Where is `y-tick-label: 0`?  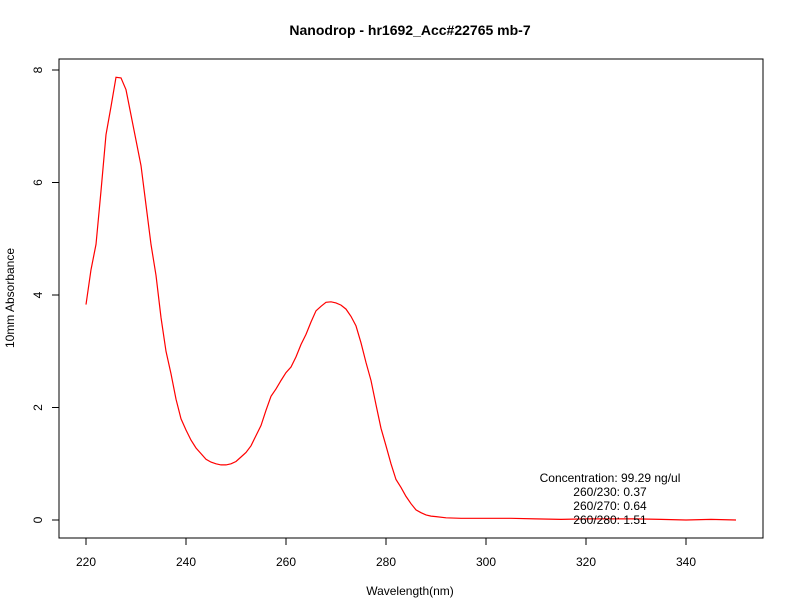
y-tick-label: 0 is located at coordinates (38, 519).